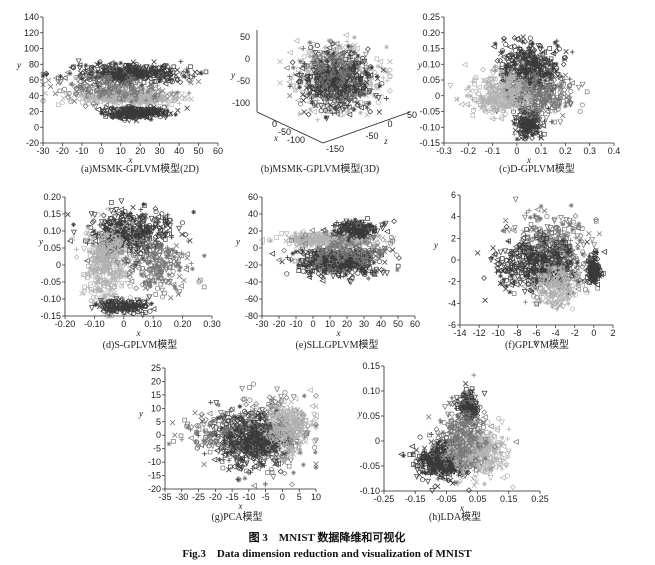  What do you see at coordinates (419, 65) in the screenshot?
I see `y-axis-label: y` at bounding box center [419, 65].